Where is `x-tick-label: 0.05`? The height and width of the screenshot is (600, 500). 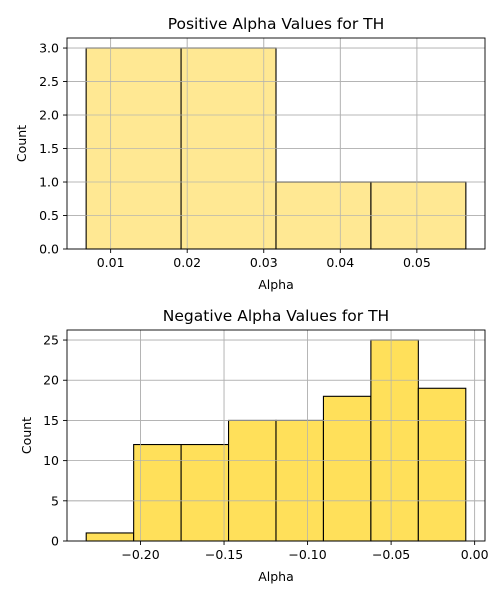
x-tick-label: 0.05 is located at coordinates (417, 262).